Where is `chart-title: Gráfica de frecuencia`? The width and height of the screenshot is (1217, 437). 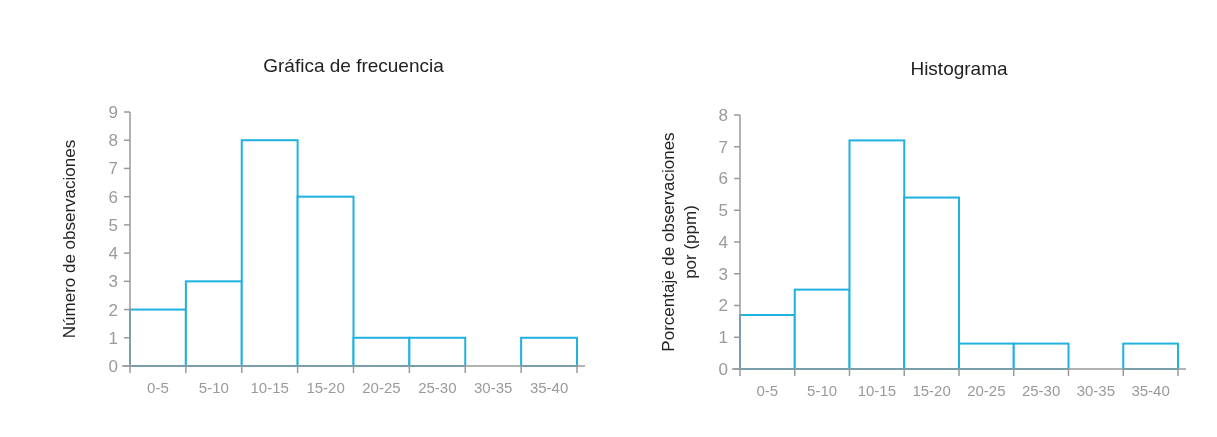 chart-title: Gráfica de frecuencia is located at coordinates (354, 65).